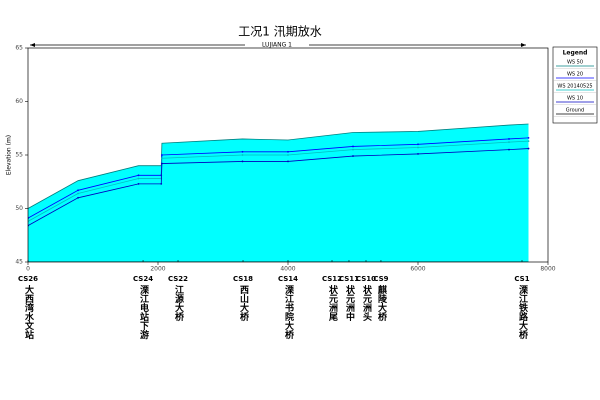 Image resolution: width=600 pixels, height=400 pixels. I want to click on x-tick-label: 4000, so click(287, 269).